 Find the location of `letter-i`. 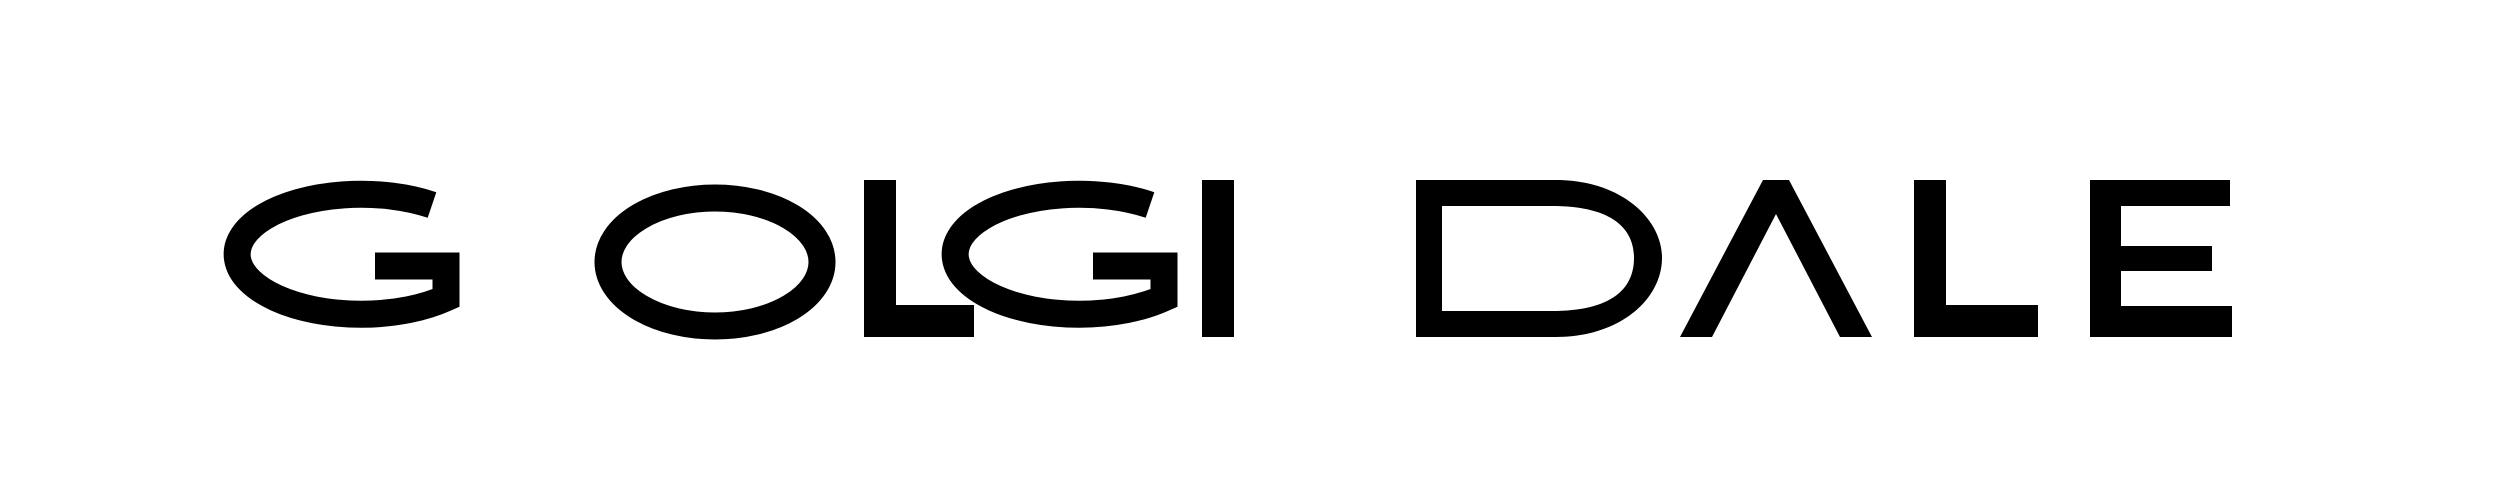

letter-i is located at coordinates (1218, 258).